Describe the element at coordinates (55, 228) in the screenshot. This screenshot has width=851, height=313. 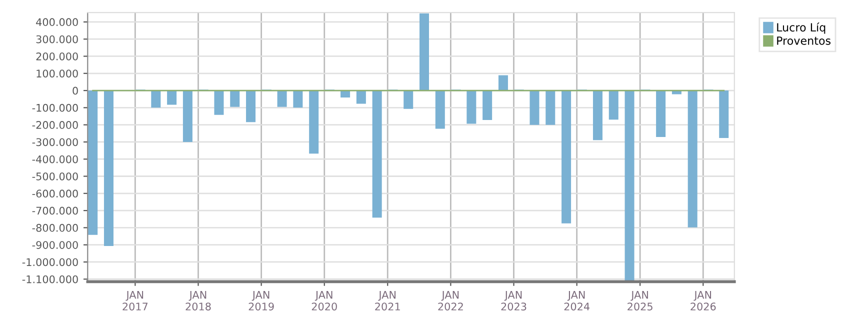
I see `y-tick-label: -800.000` at that location.